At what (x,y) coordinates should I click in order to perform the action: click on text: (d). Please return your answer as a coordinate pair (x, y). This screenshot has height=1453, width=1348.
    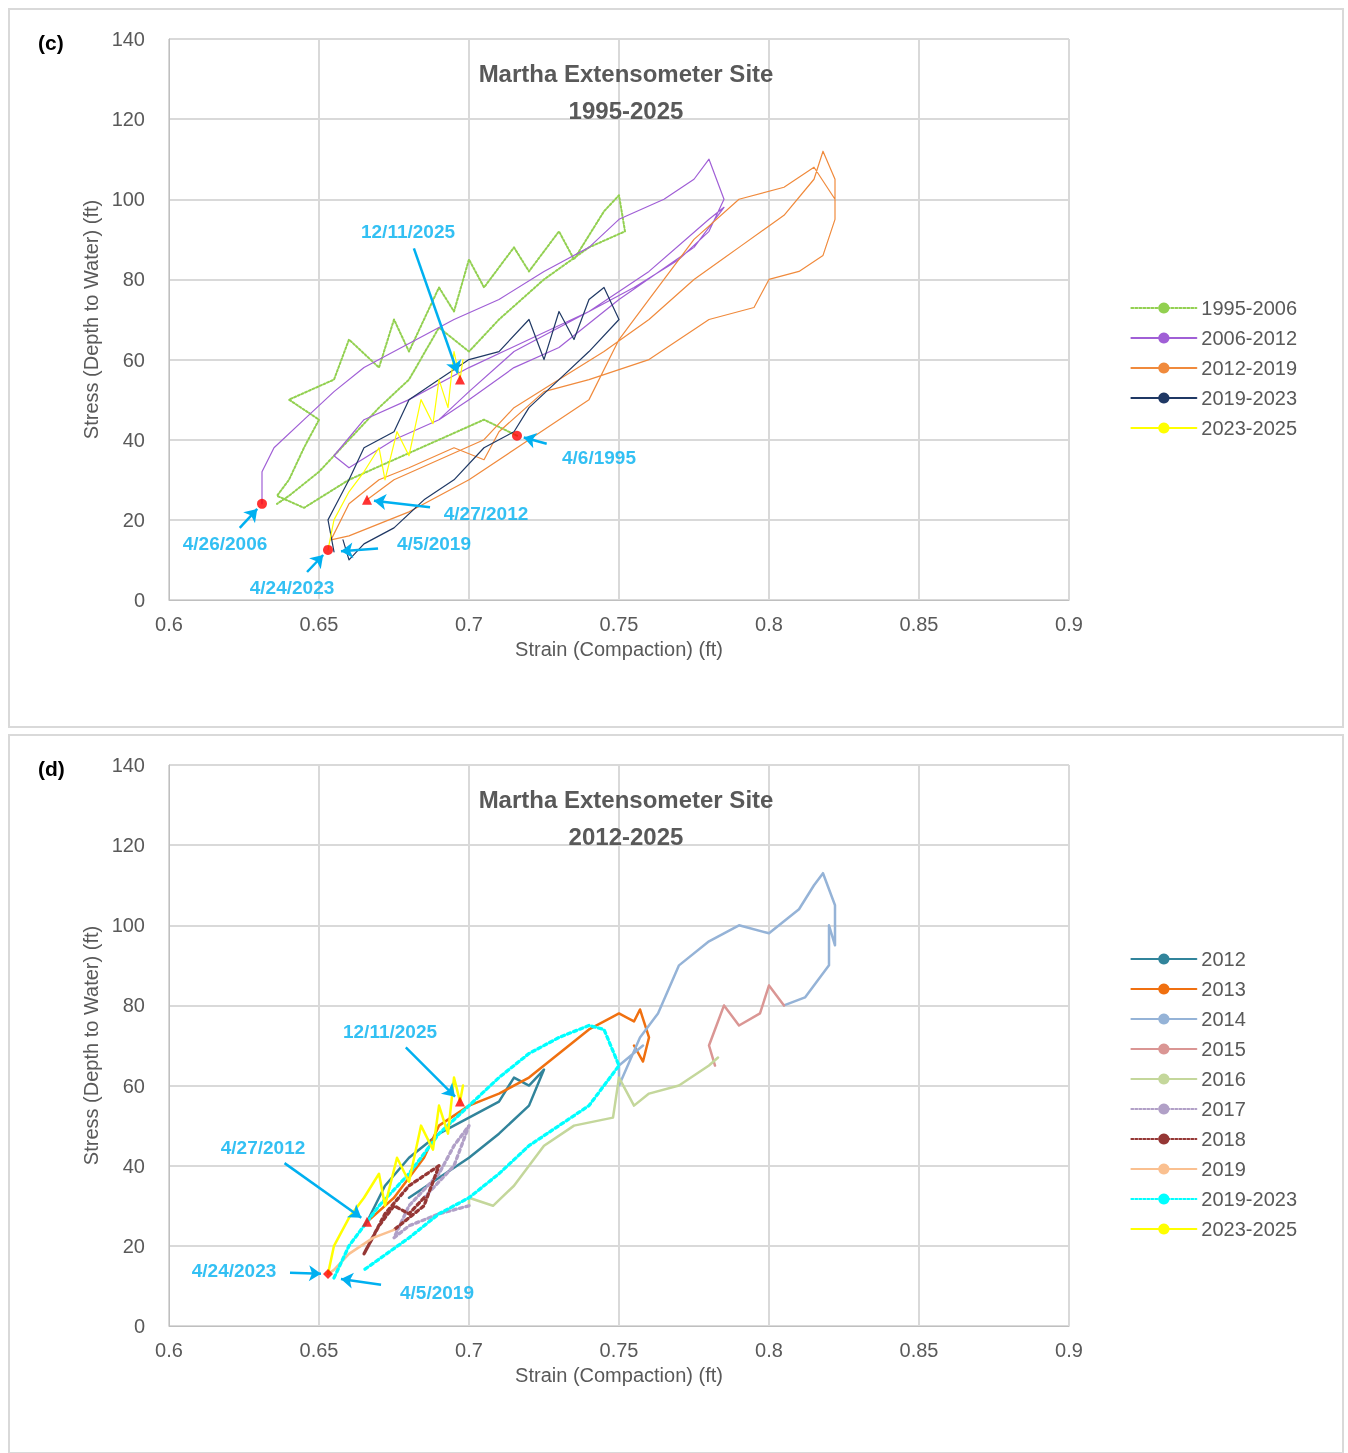
    Looking at the image, I should click on (51, 768).